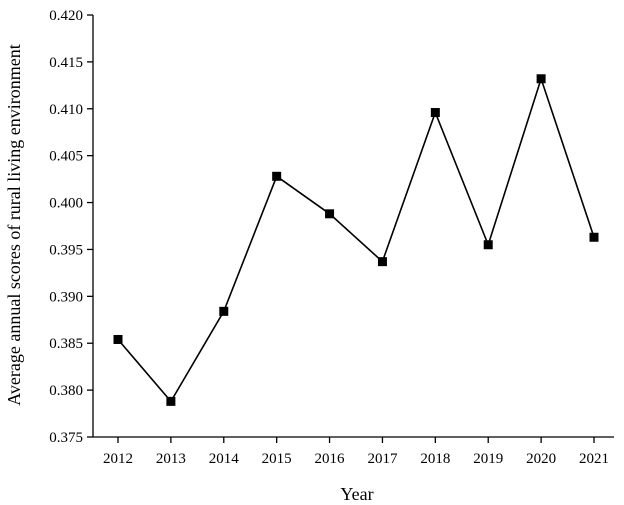 Image resolution: width=624 pixels, height=505 pixels. What do you see at coordinates (594, 459) in the screenshot?
I see `x-tick-label: 2021` at bounding box center [594, 459].